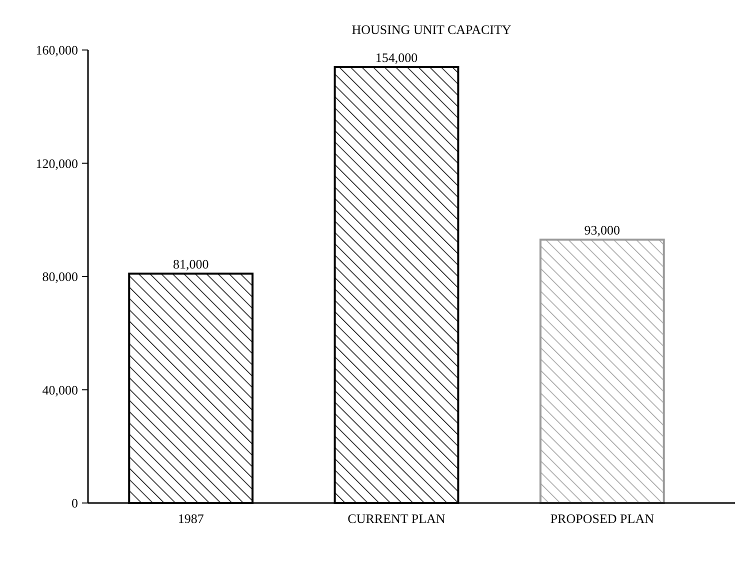 The image size is (744, 583). Describe the element at coordinates (191, 518) in the screenshot. I see `x-tick-label: 1987` at that location.